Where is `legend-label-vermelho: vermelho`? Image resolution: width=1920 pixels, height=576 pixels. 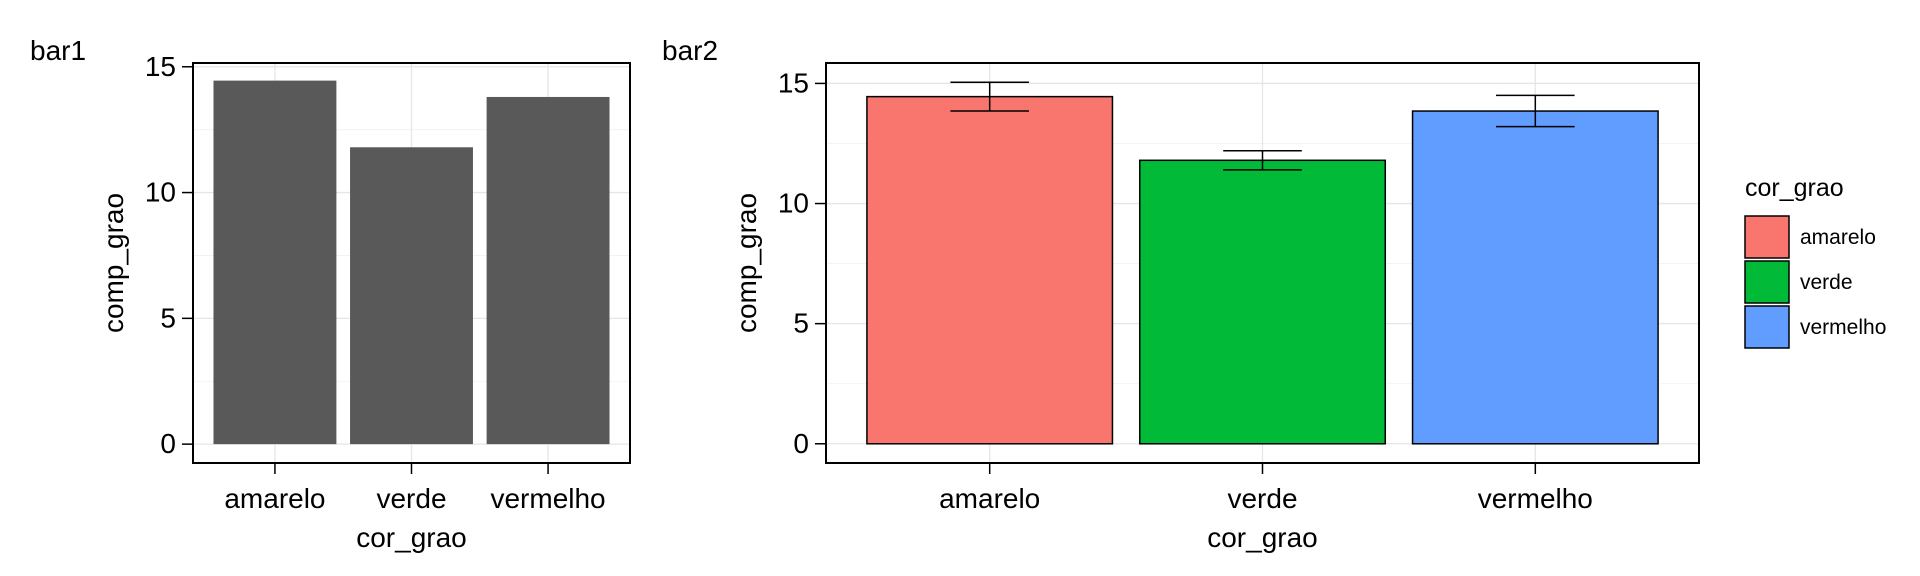
legend-label-vermelho: vermelho is located at coordinates (1843, 327).